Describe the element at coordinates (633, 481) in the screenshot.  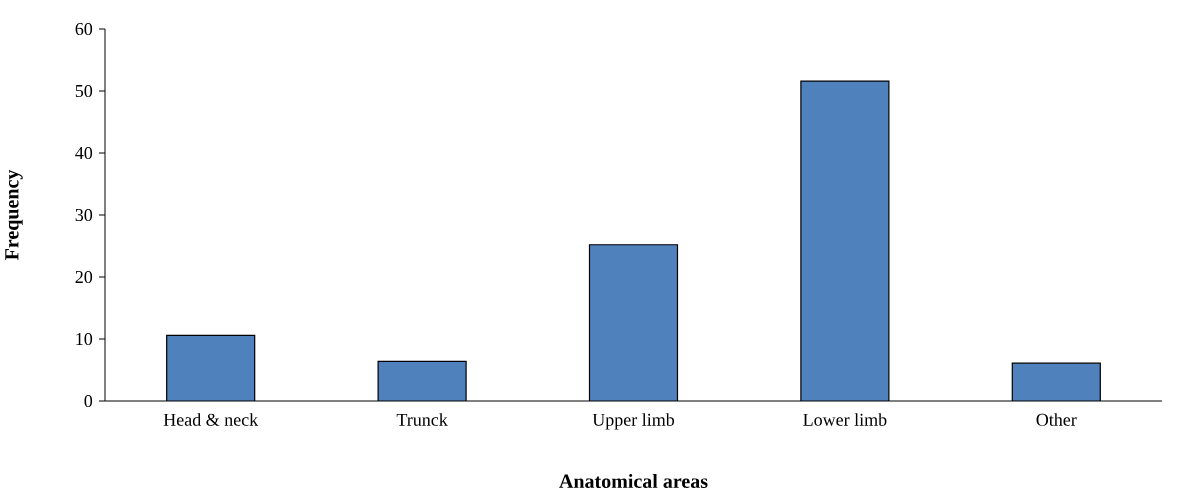
I see `x-axis-title: Anatomical areas` at that location.